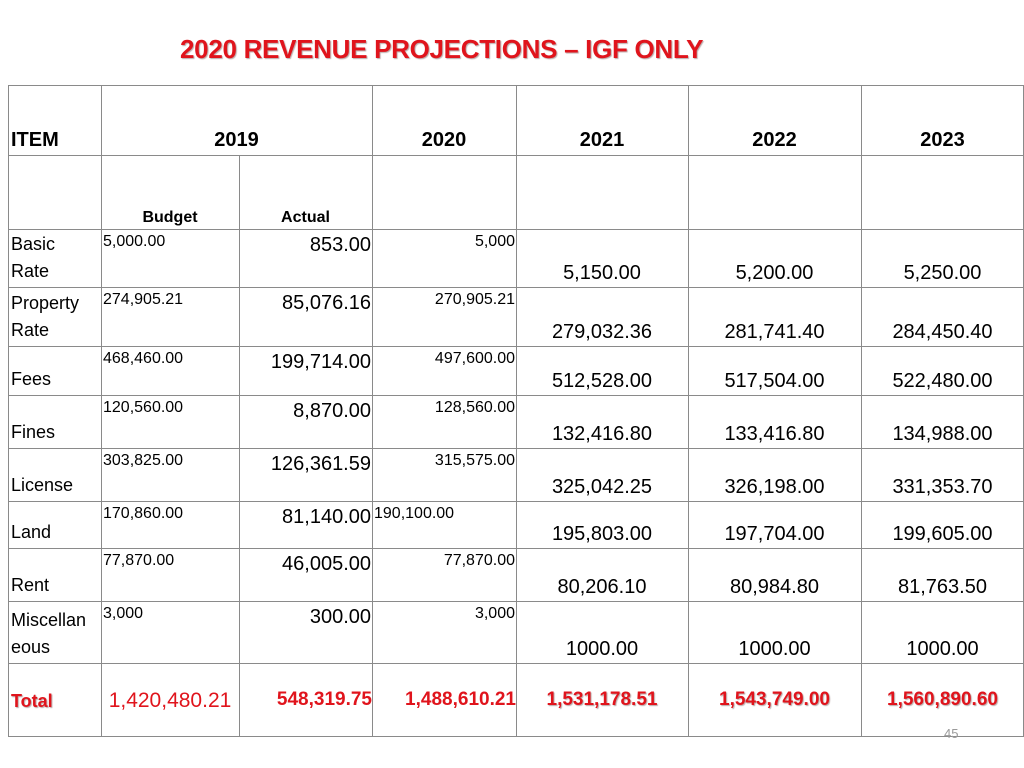 This screenshot has width=1024, height=768. What do you see at coordinates (774, 140) in the screenshot?
I see `header-2022: 2022` at bounding box center [774, 140].